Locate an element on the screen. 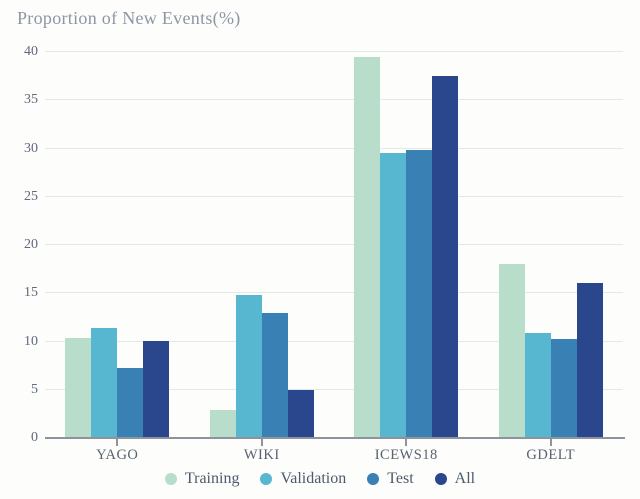 The image size is (640, 499). bar-all-yago is located at coordinates (156, 389).